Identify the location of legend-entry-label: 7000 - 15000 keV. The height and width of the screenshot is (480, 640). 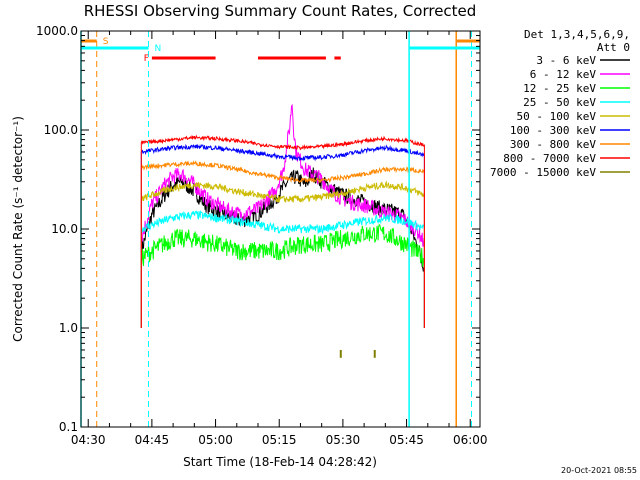
(543, 172).